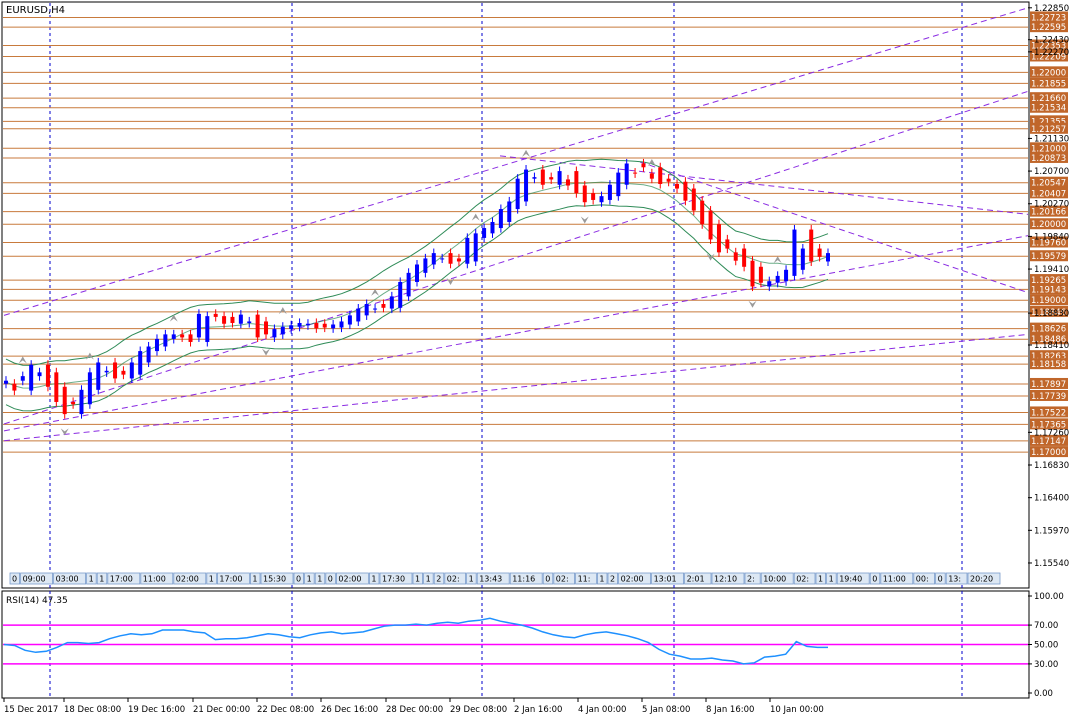 This screenshot has width=1080, height=724. I want to click on session-tag-label: 2:, so click(751, 579).